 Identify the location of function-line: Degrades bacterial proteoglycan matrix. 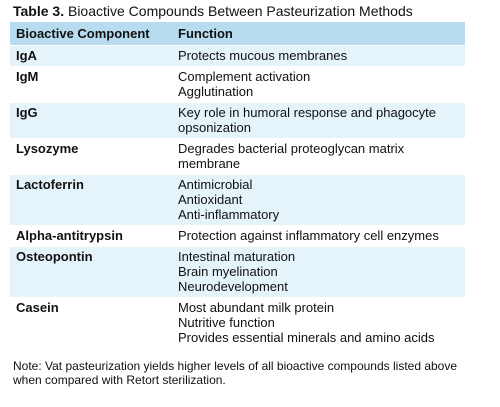
(291, 148).